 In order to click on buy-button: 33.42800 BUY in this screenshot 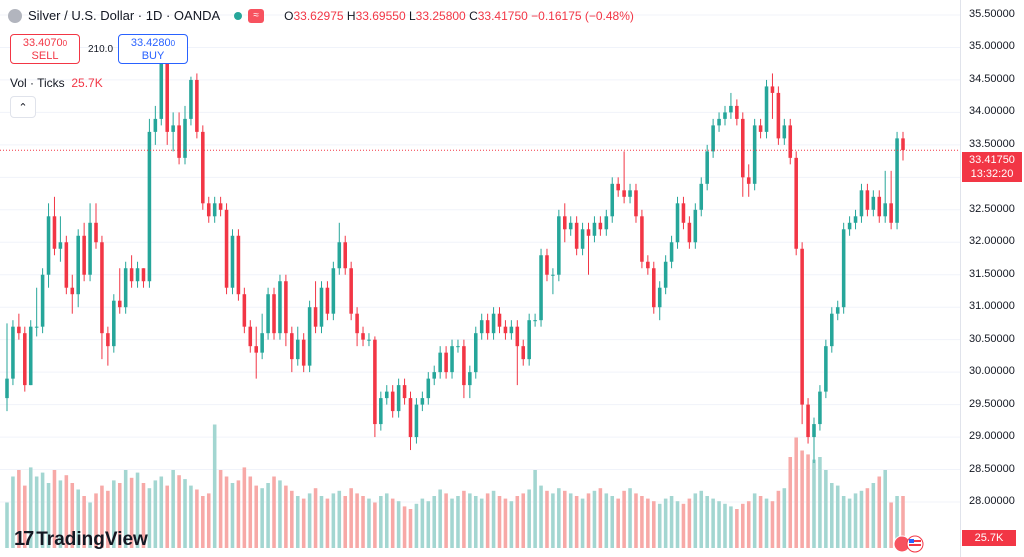, I will do `click(153, 49)`.